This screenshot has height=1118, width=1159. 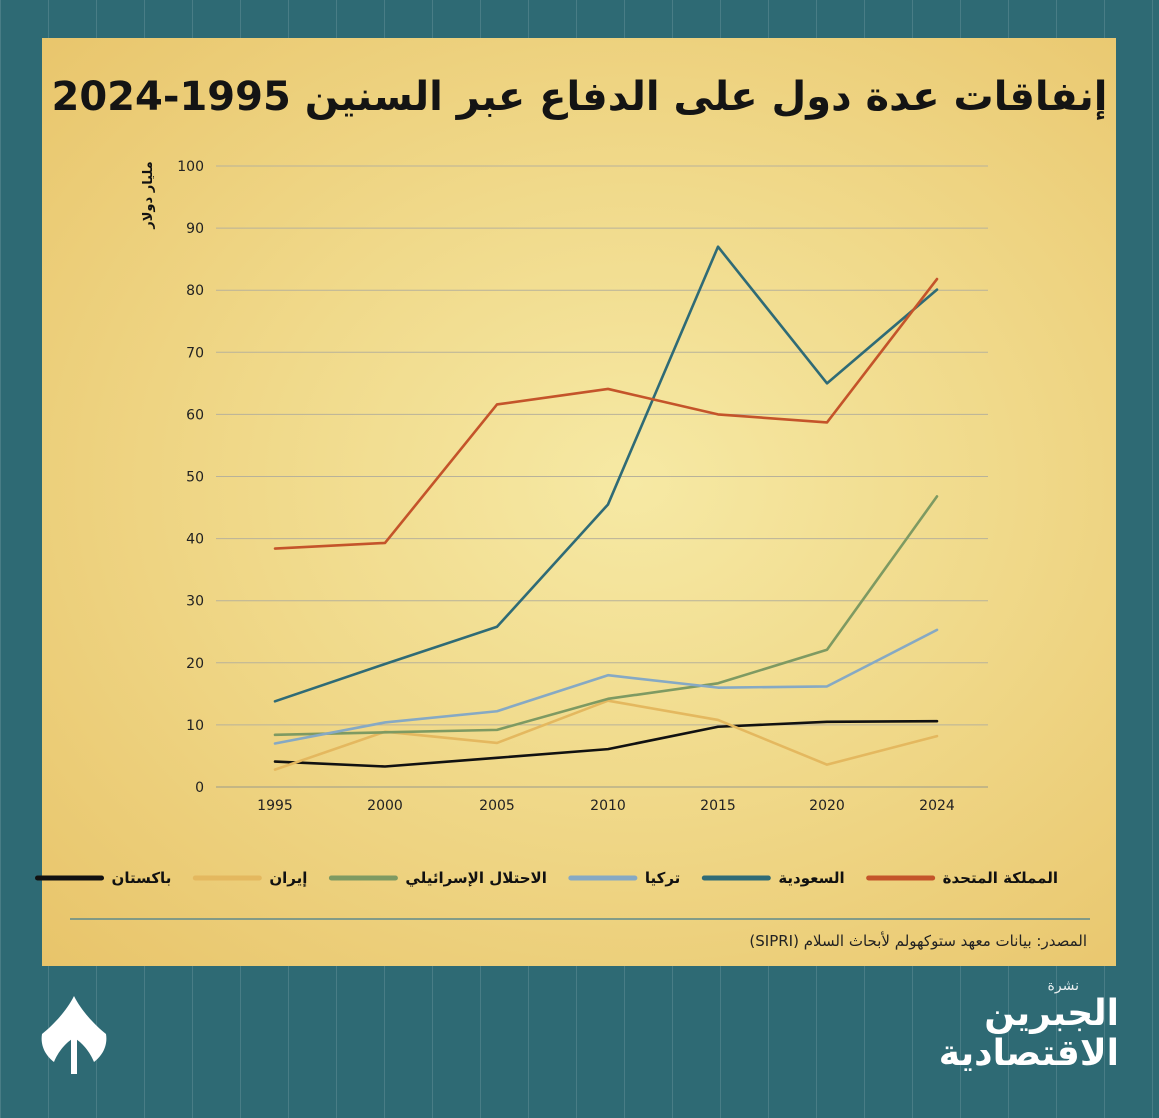 I want to click on legend-label: المملكة المتحدة, so click(x=1000, y=878).